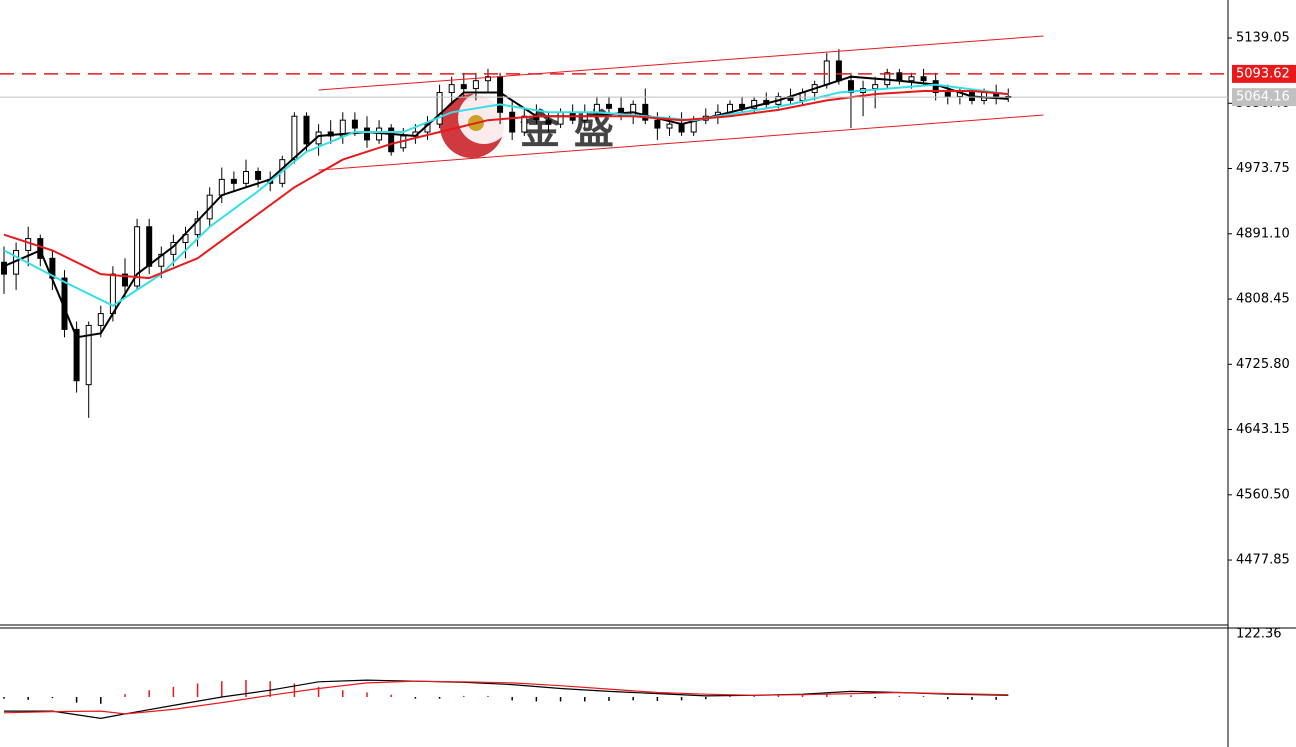 Image resolution: width=1296 pixels, height=747 pixels. I want to click on y-tick-label: 4560.50, so click(1263, 494).